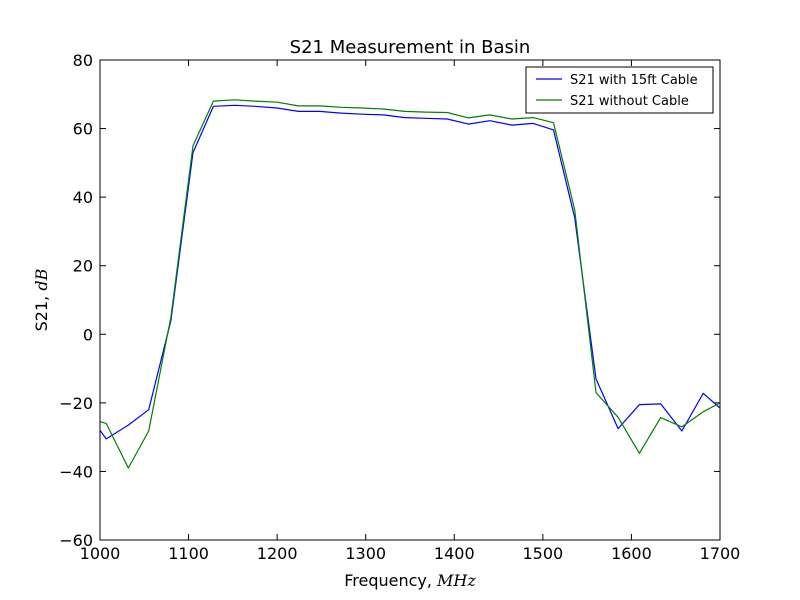  Describe the element at coordinates (100, 553) in the screenshot. I see `x-tick-label: 1000` at that location.